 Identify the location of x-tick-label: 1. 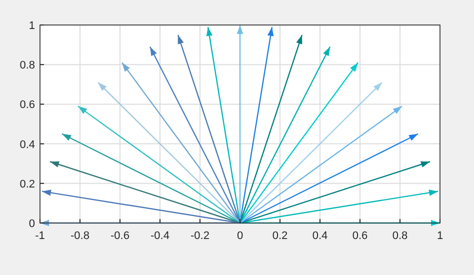
(440, 236).